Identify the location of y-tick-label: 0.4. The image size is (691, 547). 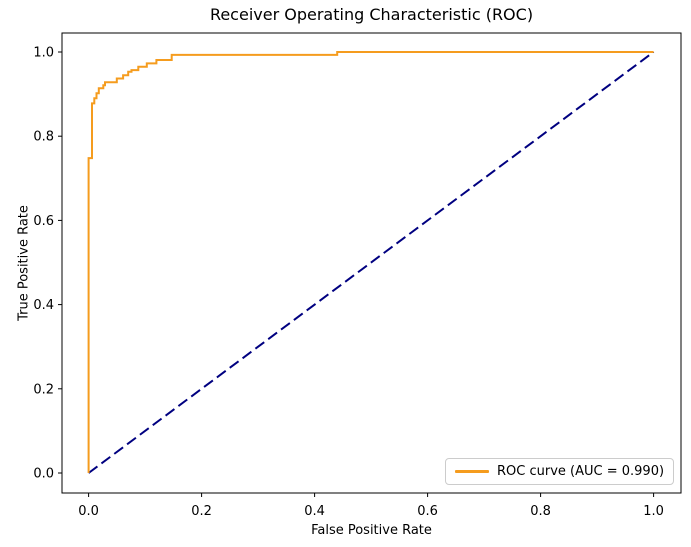
(43, 305).